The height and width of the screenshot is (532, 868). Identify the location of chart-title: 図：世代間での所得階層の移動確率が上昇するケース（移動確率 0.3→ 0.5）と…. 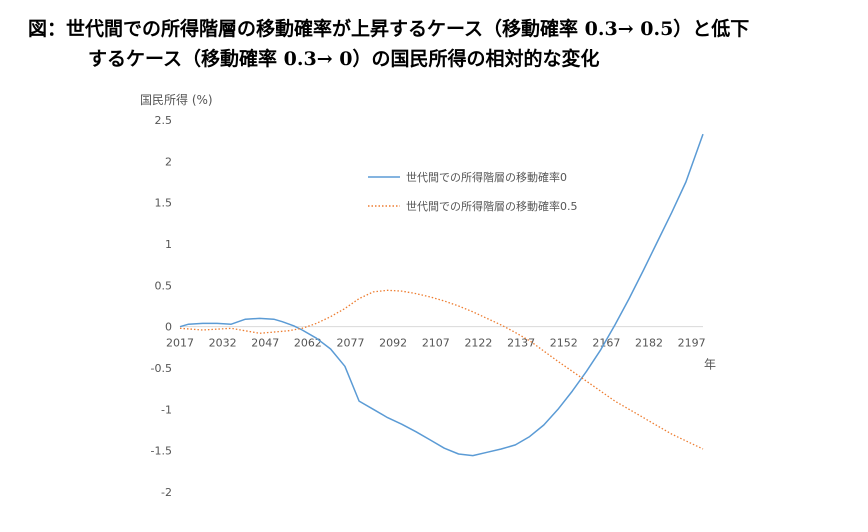
(443, 44).